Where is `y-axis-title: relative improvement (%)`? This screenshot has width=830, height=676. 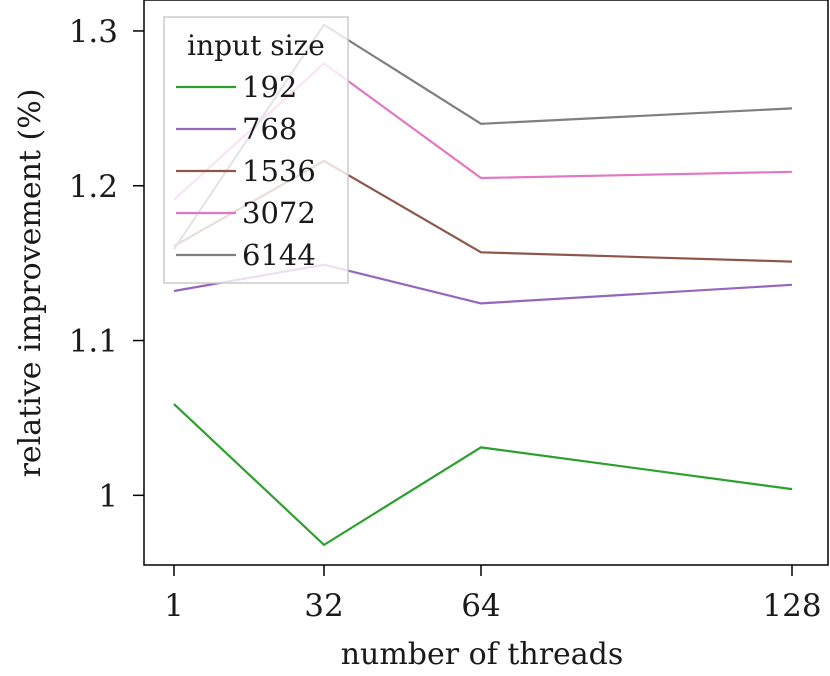
y-axis-title: relative improvement (%) is located at coordinates (30, 283).